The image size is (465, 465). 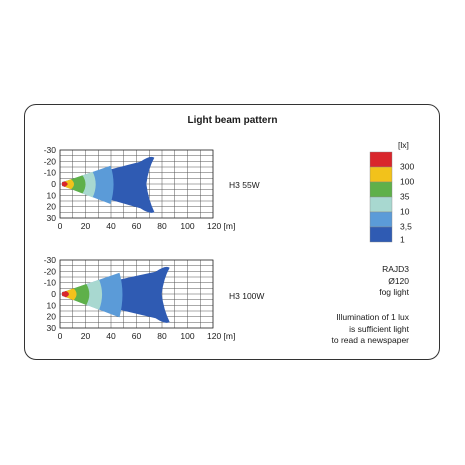 I want to click on chart1-frame, so click(x=136, y=184).